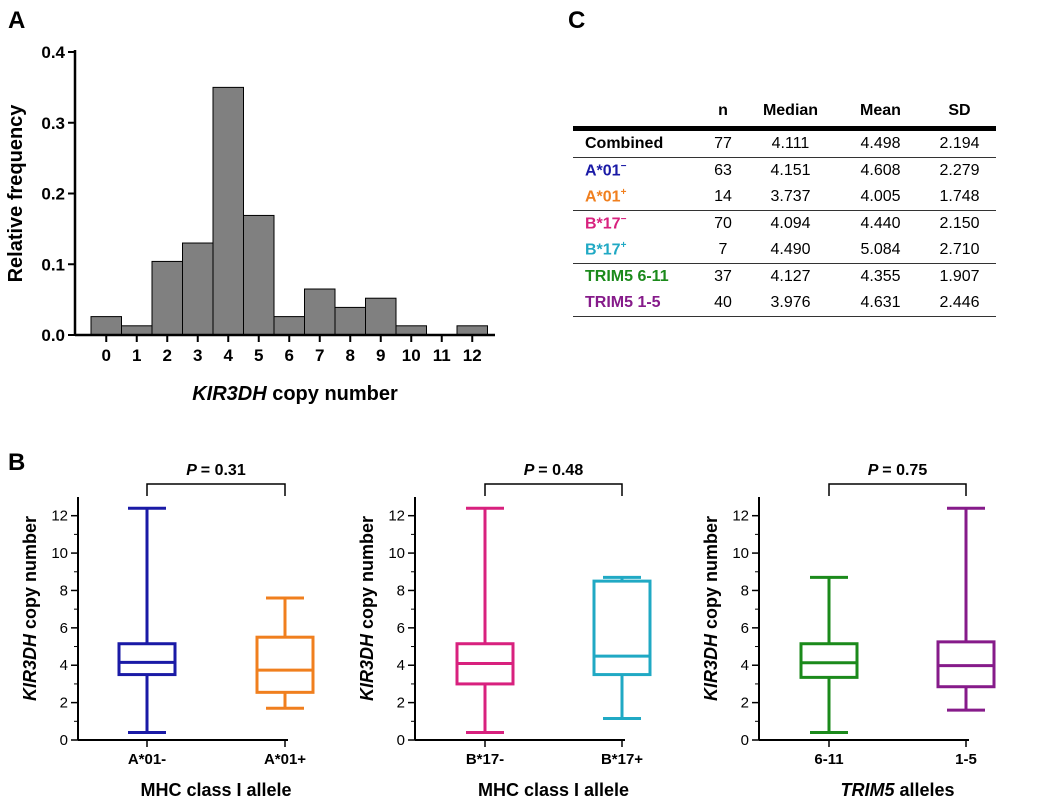  Describe the element at coordinates (790, 143) in the screenshot. I see `cell-median: 4.111` at that location.